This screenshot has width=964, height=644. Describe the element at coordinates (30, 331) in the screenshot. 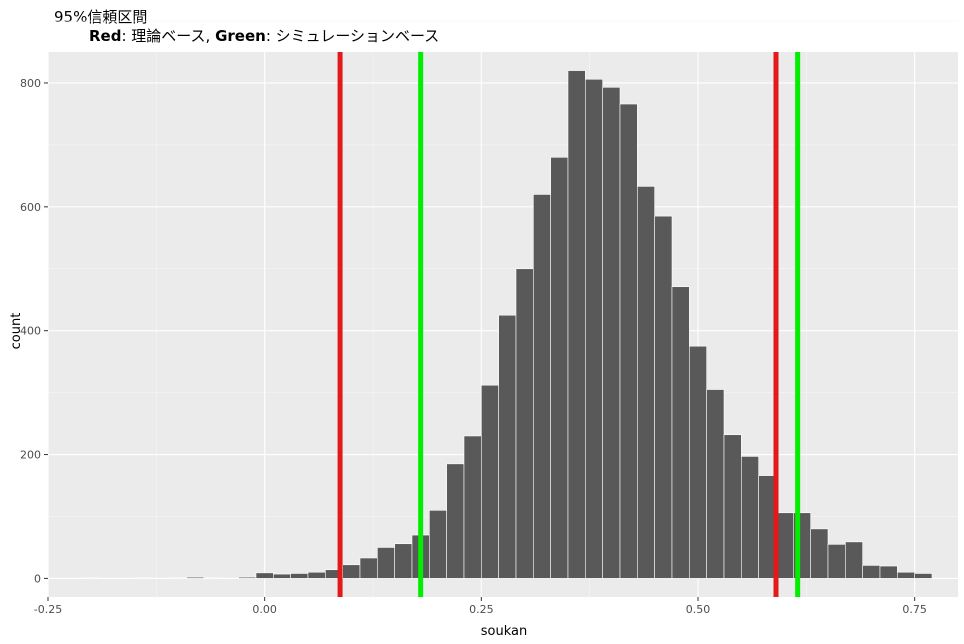

I see `y-tick-label: 400` at that location.